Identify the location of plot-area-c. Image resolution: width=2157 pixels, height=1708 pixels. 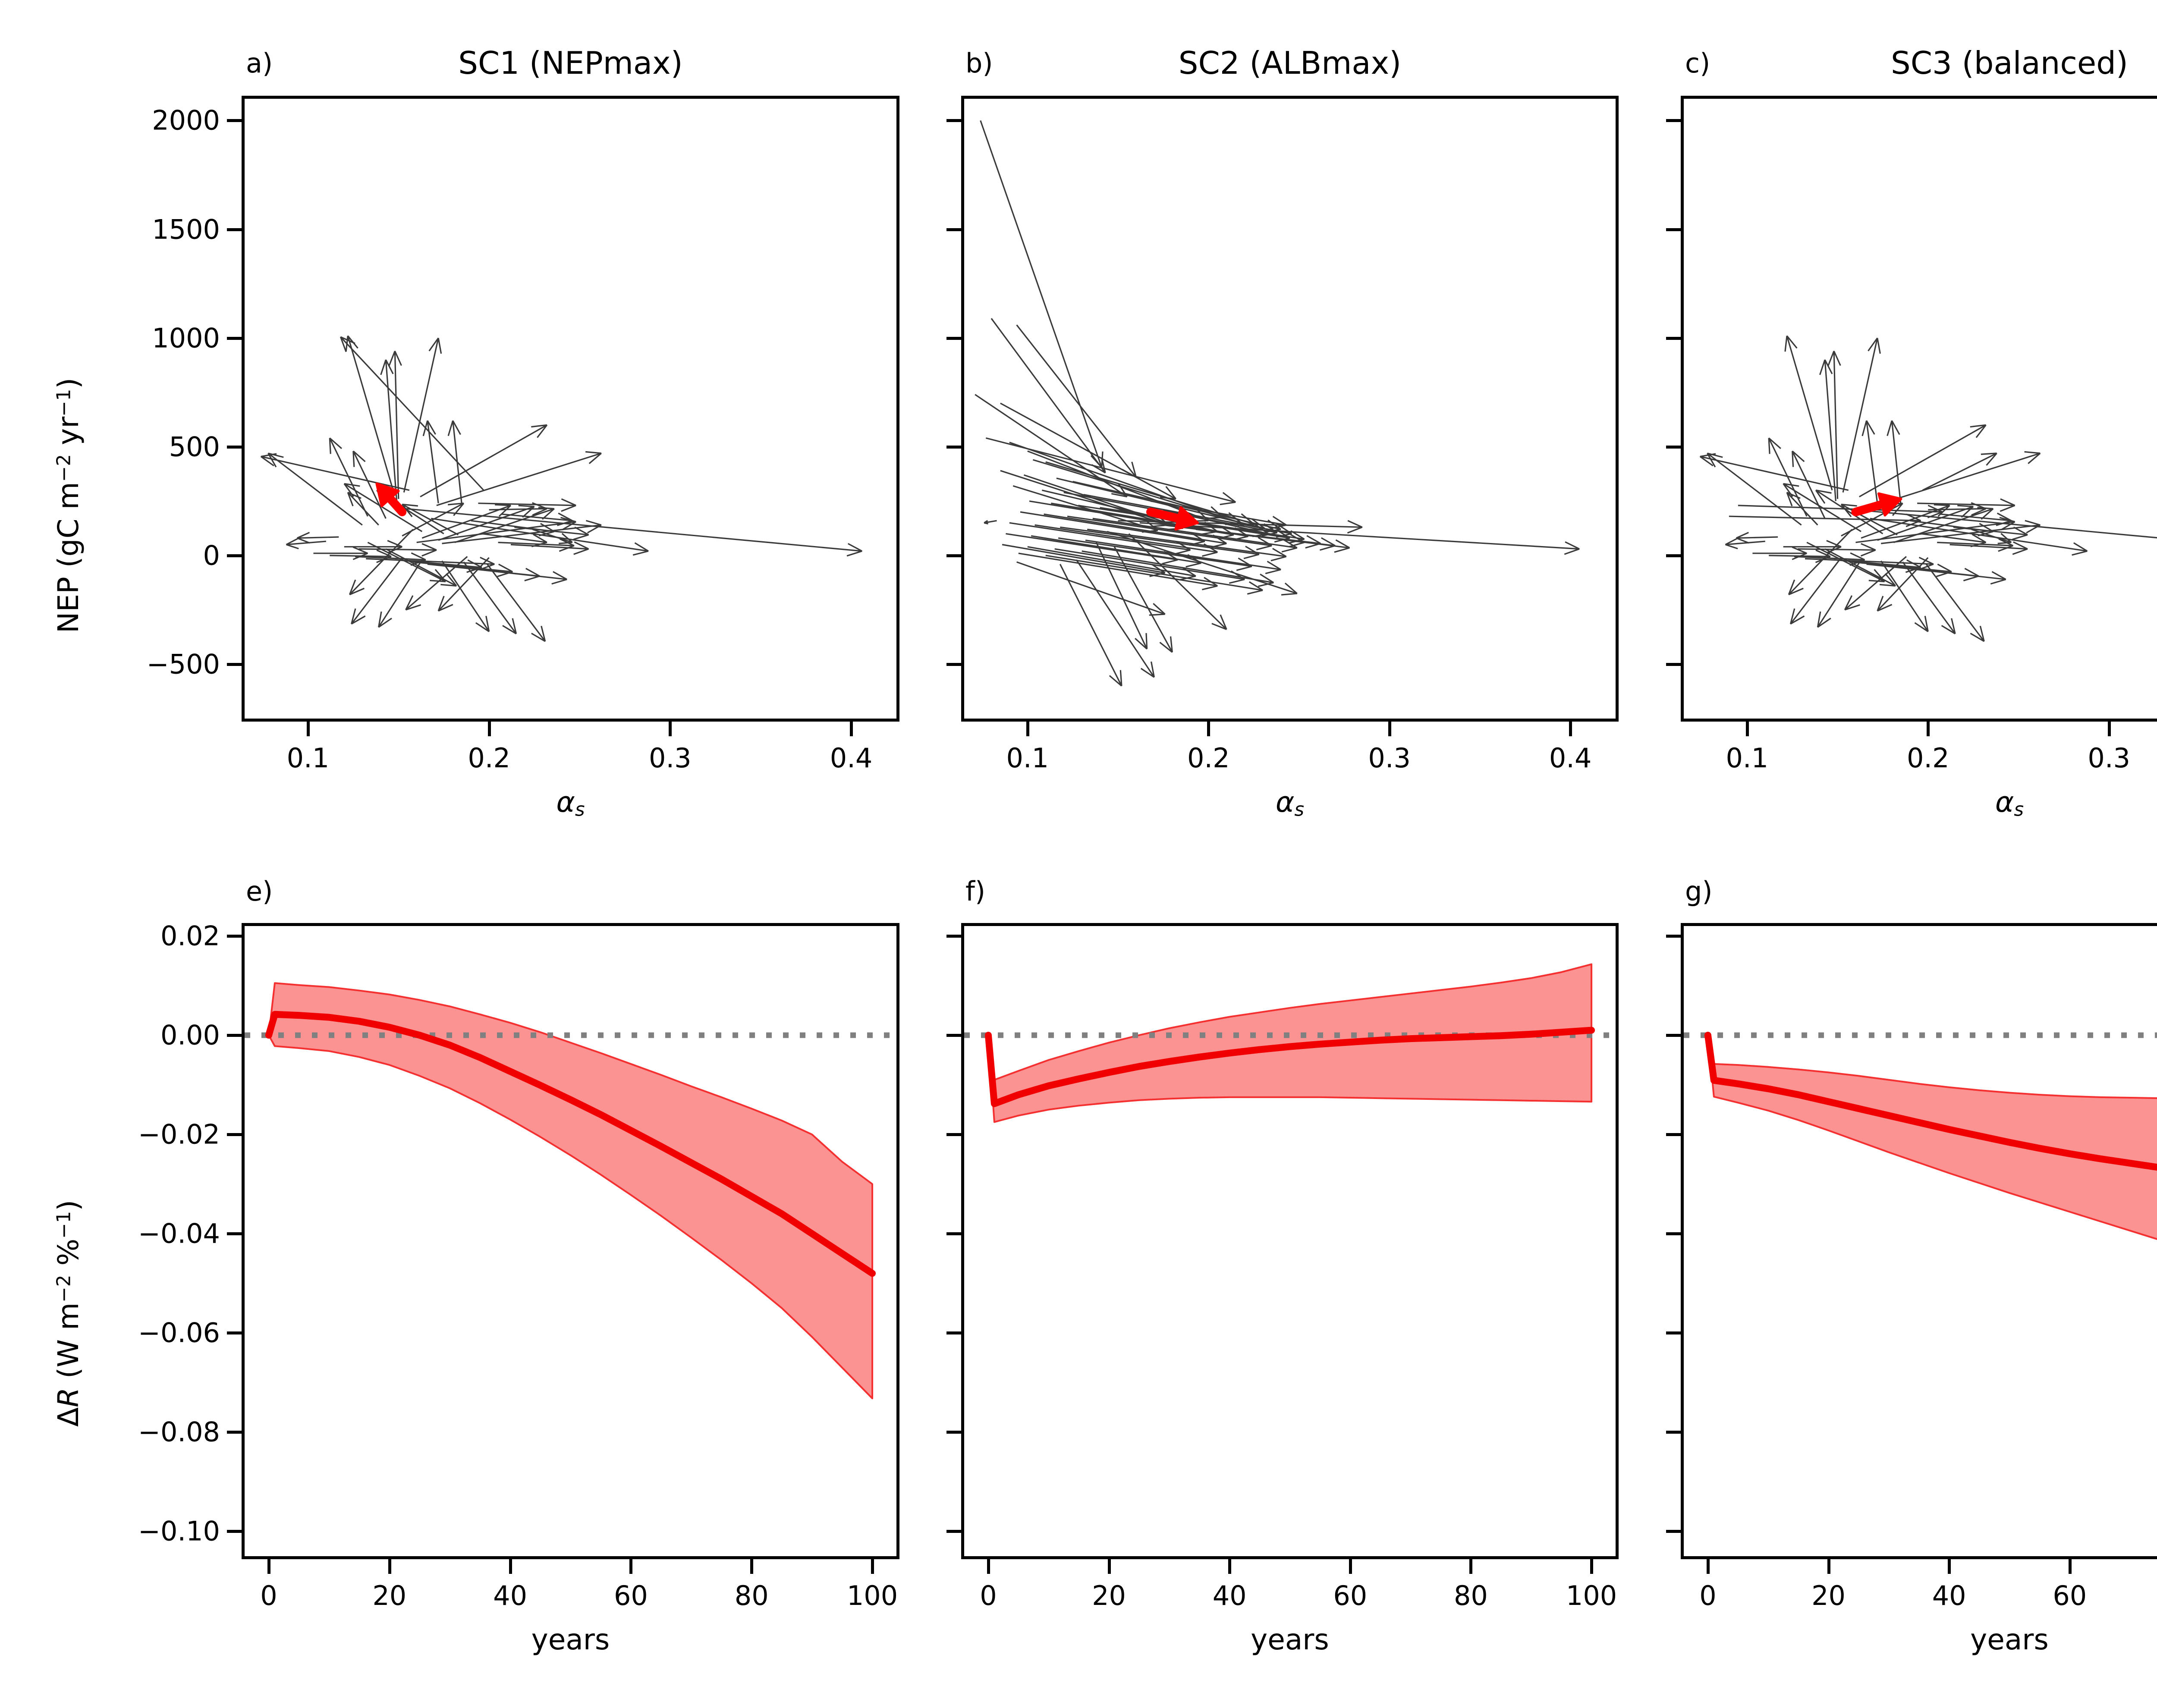
(1919, 409).